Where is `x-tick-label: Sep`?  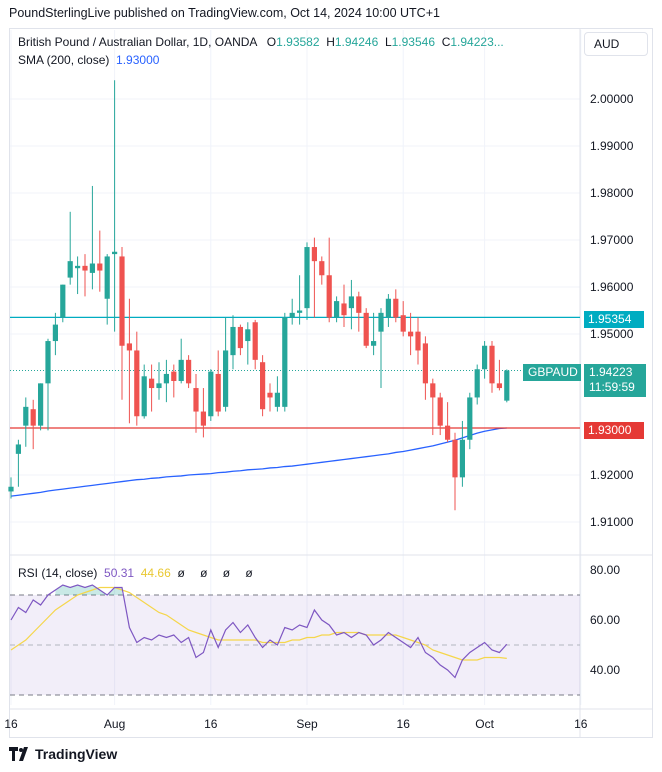 x-tick-label: Sep is located at coordinates (307, 724).